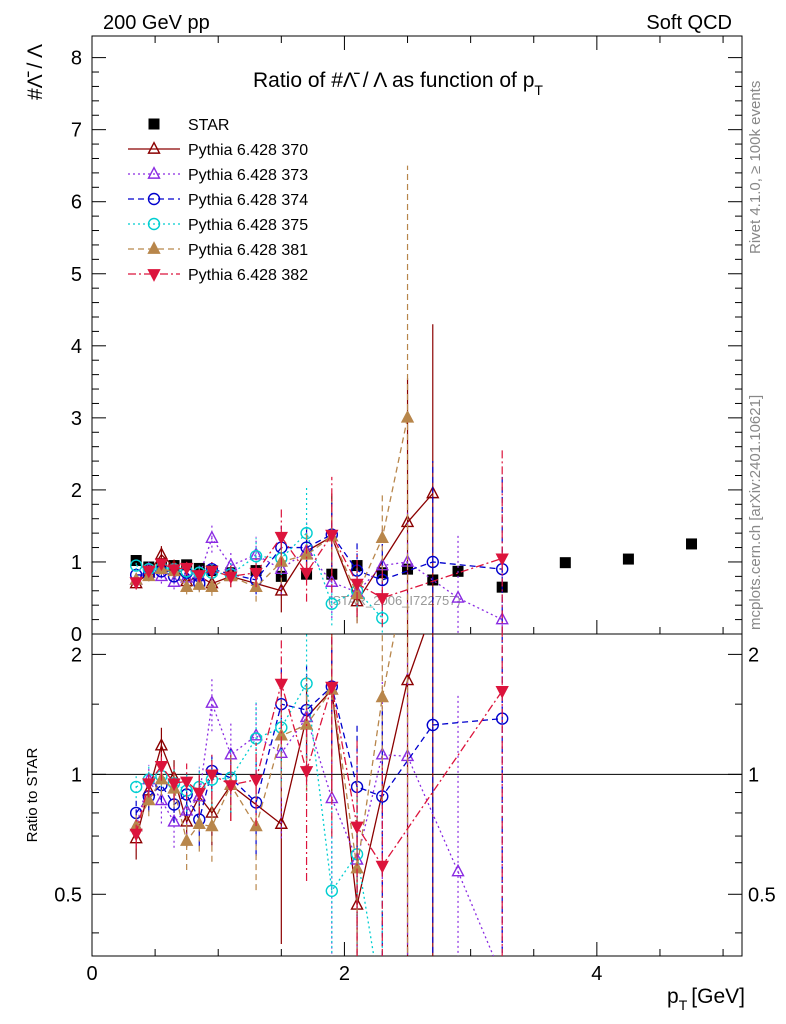 The image size is (786, 1024). What do you see at coordinates (76, 203) in the screenshot?
I see `y-tick-label: 6` at bounding box center [76, 203].